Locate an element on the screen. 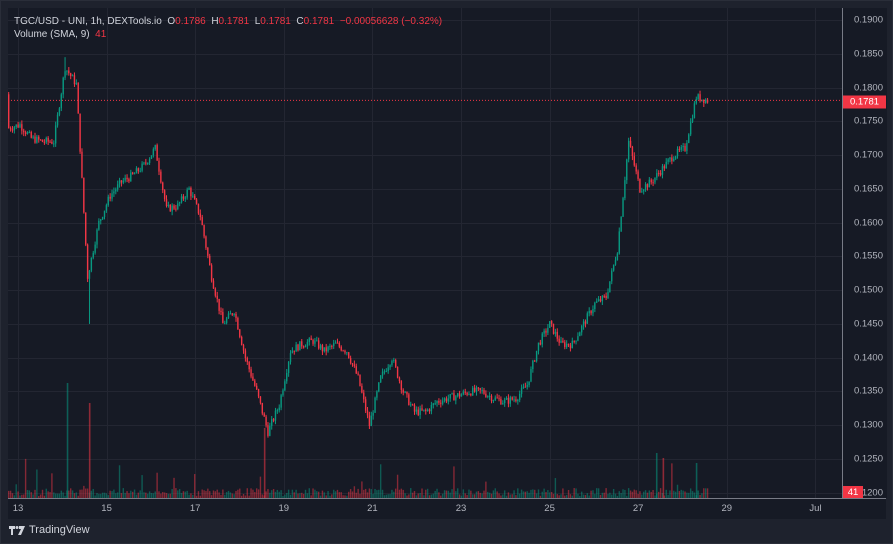 The image size is (893, 544). time-axis: 13 15 17 19 21 23 25 27 29 Jul is located at coordinates (447, 508).